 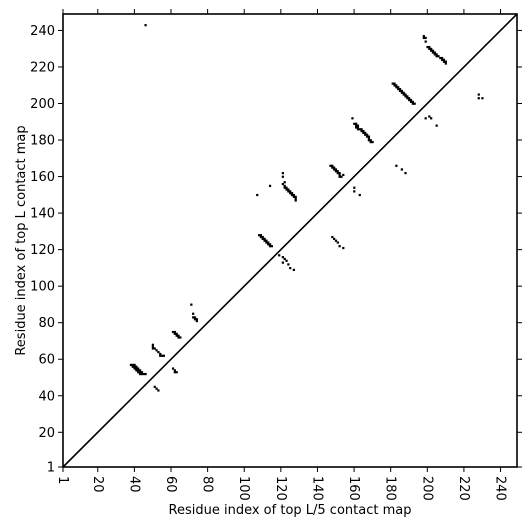 I want to click on y-tick-label: 40, so click(x=46, y=396).